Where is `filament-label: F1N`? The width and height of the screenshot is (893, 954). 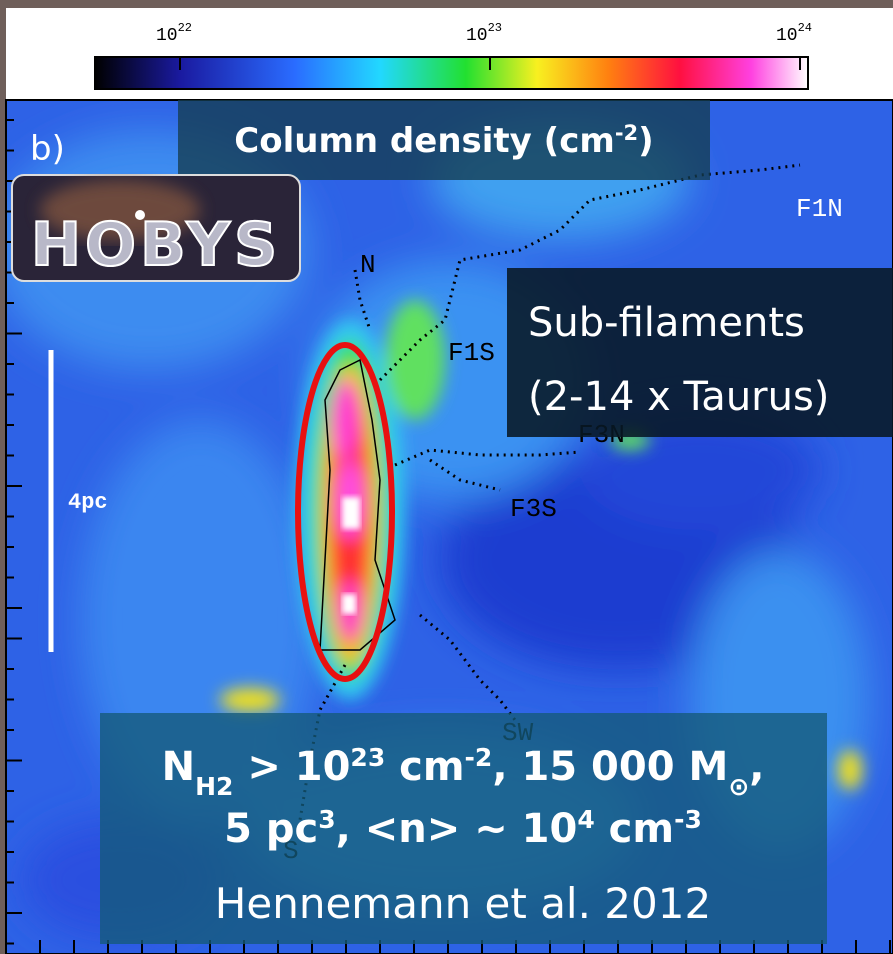
filament-label: F1N is located at coordinates (819, 209).